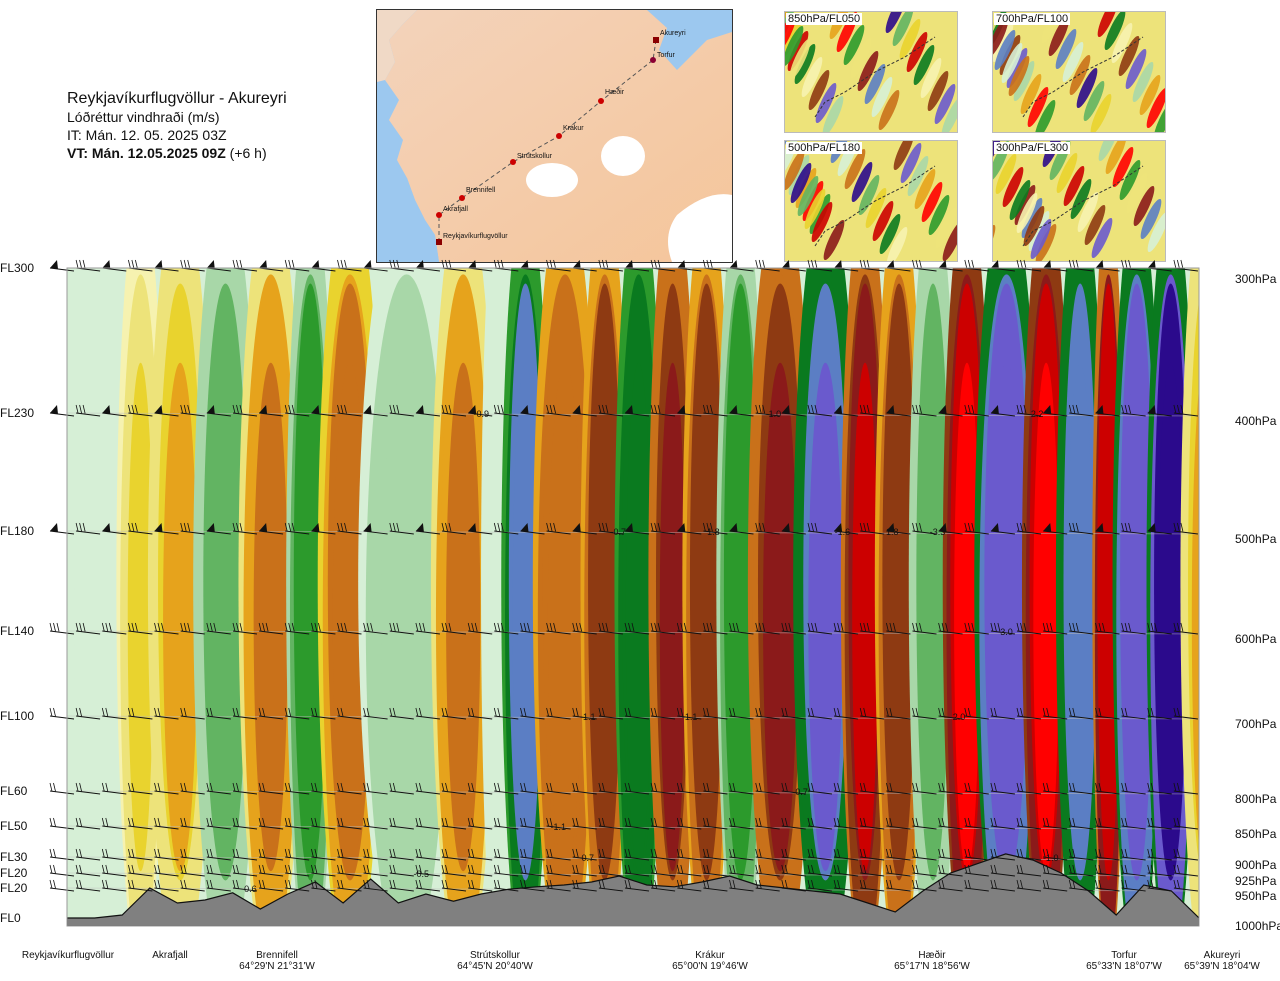  I want to click on thumbnail-700hpa: 700hPa/FL100, so click(1079, 72).